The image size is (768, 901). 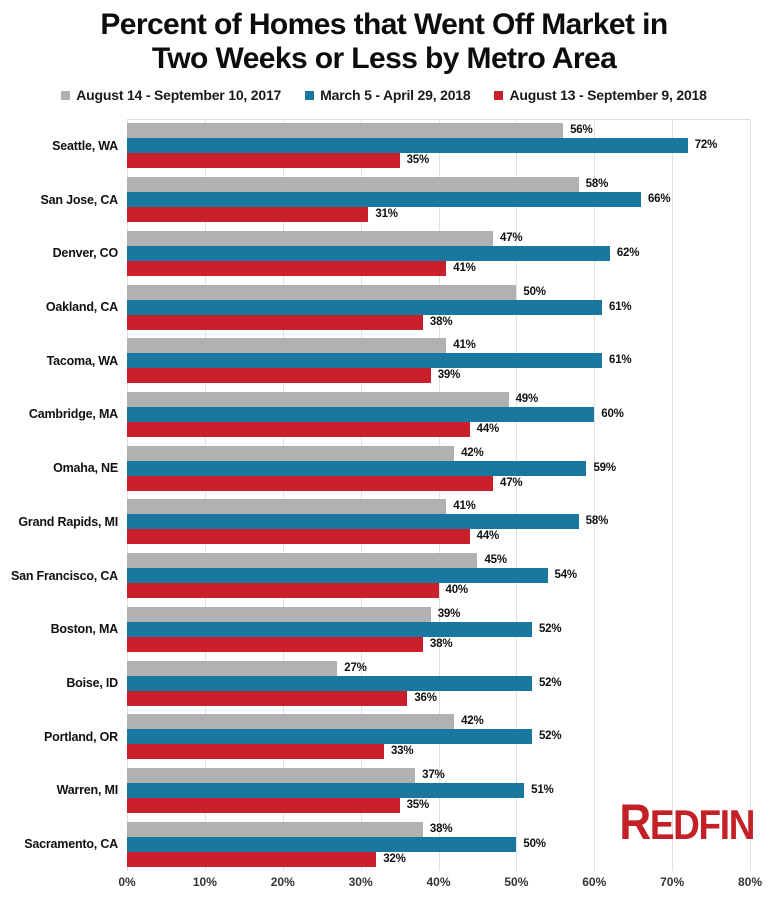 I want to click on bar-value-label: 59%, so click(x=604, y=467).